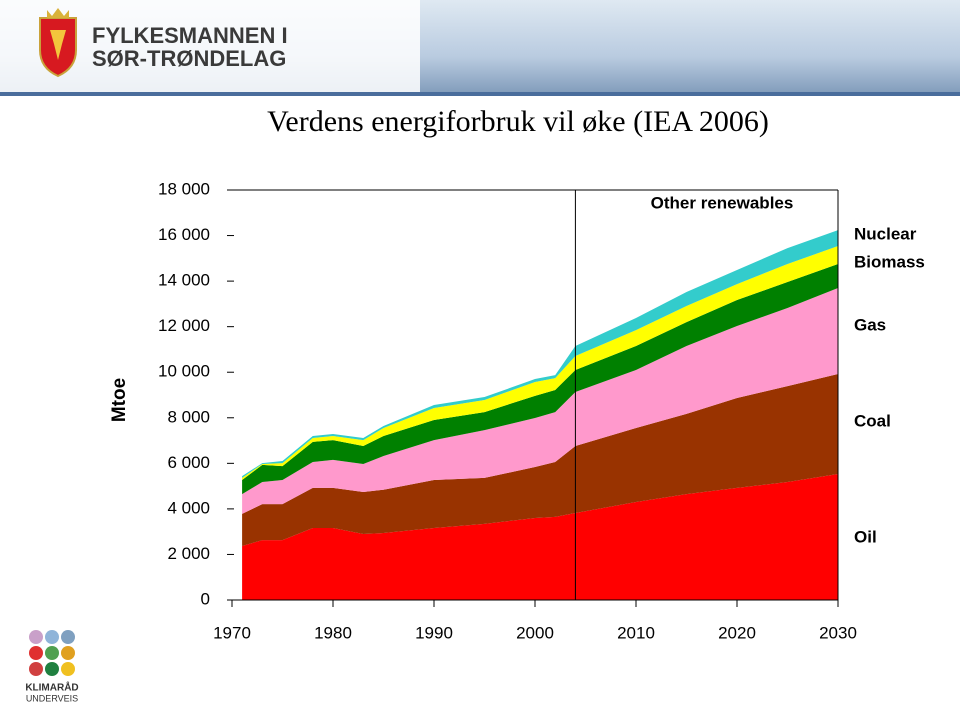 The width and height of the screenshot is (960, 703). Describe the element at coordinates (480, 48) in the screenshot. I see `header: FYLKESMANNEN I SØR-TRØNDELAG` at that location.